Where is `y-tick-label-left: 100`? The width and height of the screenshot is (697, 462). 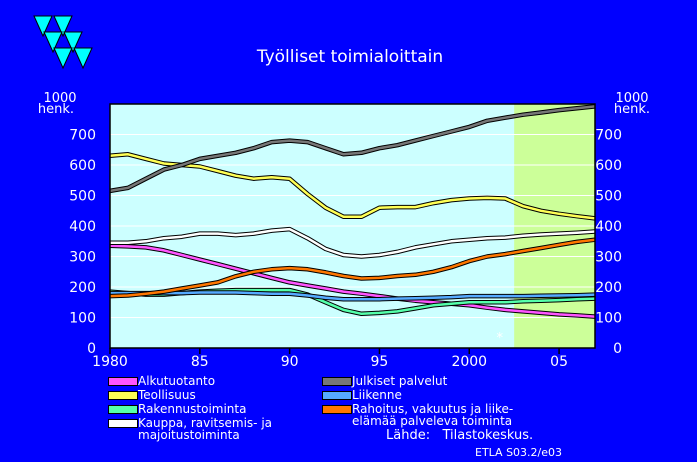
y-tick-label-left: 100 is located at coordinates (82, 319).